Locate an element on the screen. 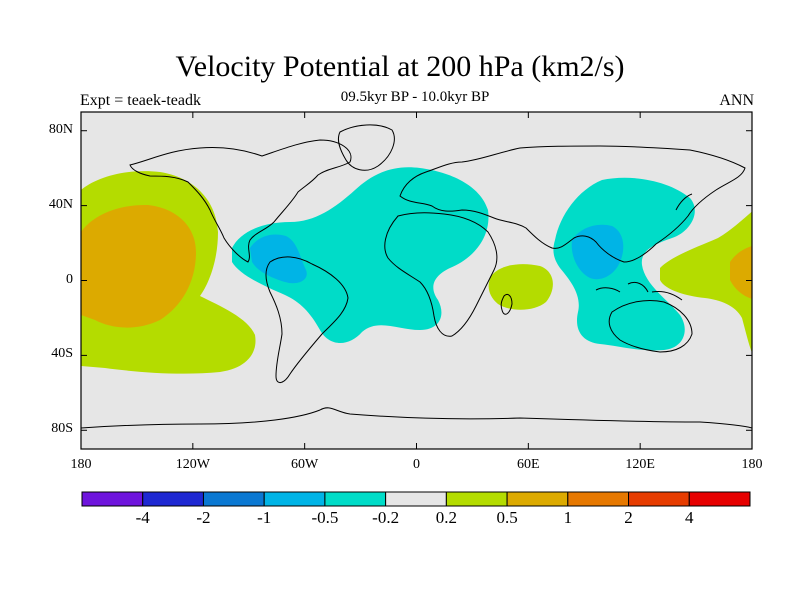  x-tick-label: 120W is located at coordinates (192, 464).